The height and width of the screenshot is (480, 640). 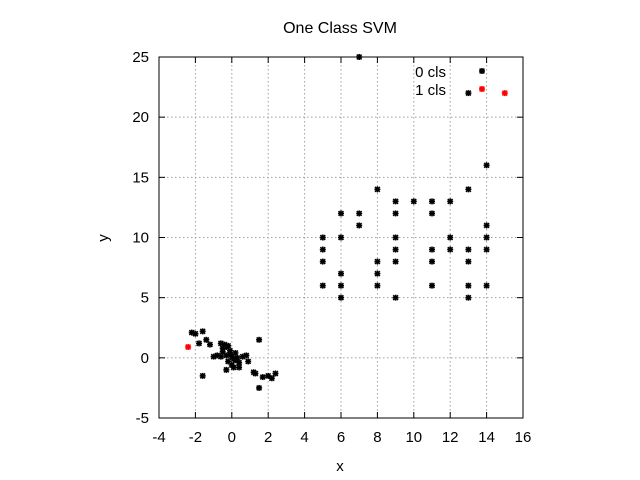 What do you see at coordinates (430, 72) in the screenshot?
I see `legend-label-0: 0 cls` at bounding box center [430, 72].